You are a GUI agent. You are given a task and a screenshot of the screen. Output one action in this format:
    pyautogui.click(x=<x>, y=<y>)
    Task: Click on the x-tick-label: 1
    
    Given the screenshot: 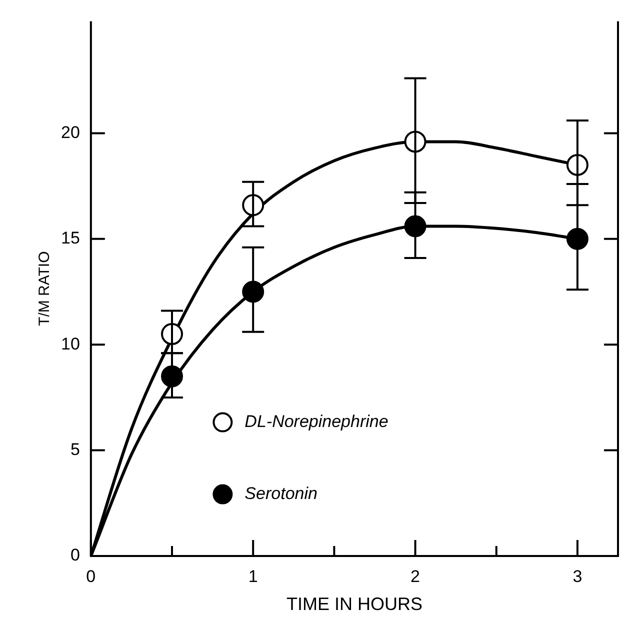 What is the action you would take?
    pyautogui.click(x=253, y=576)
    